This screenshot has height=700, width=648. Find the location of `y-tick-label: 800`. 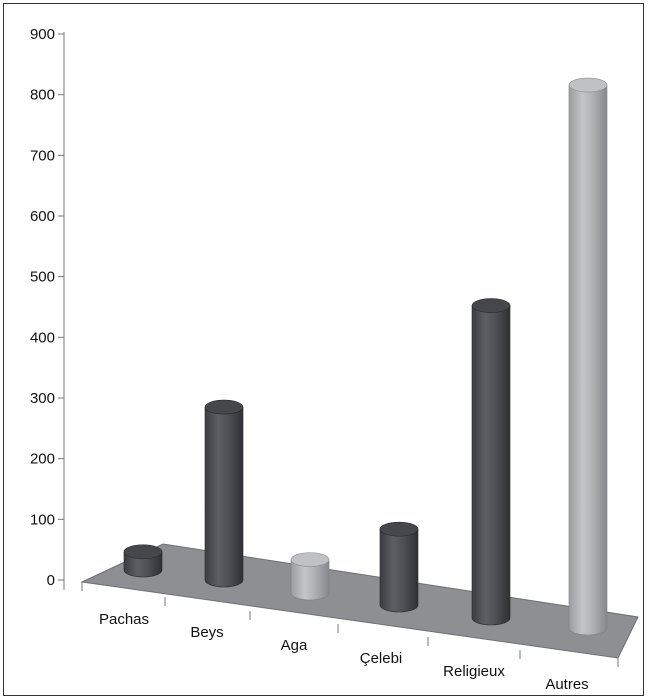

y-tick-label: 800 is located at coordinates (42, 95).